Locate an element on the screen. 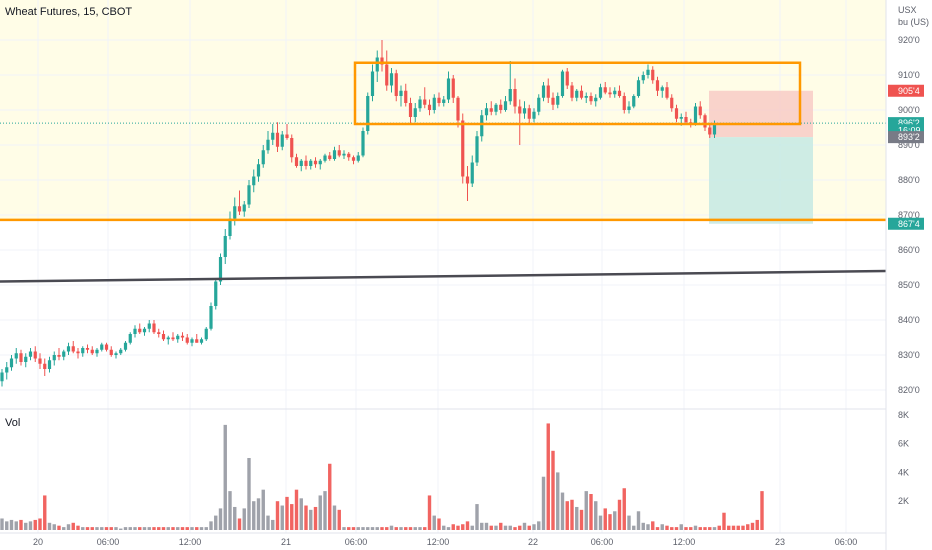 The image size is (932, 550). price-tag-text-last: 896'2 is located at coordinates (909, 123).